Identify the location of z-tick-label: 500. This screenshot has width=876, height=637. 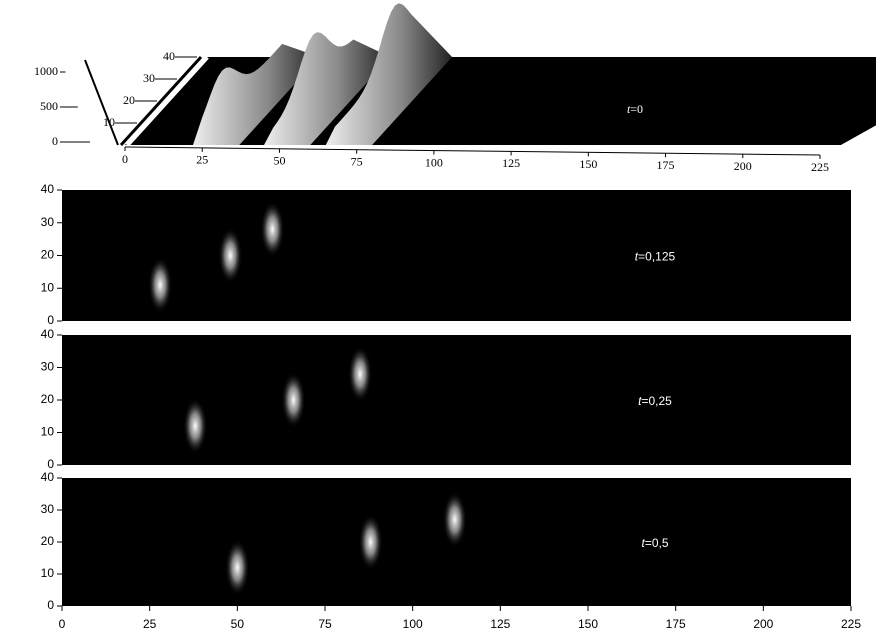
(49, 106).